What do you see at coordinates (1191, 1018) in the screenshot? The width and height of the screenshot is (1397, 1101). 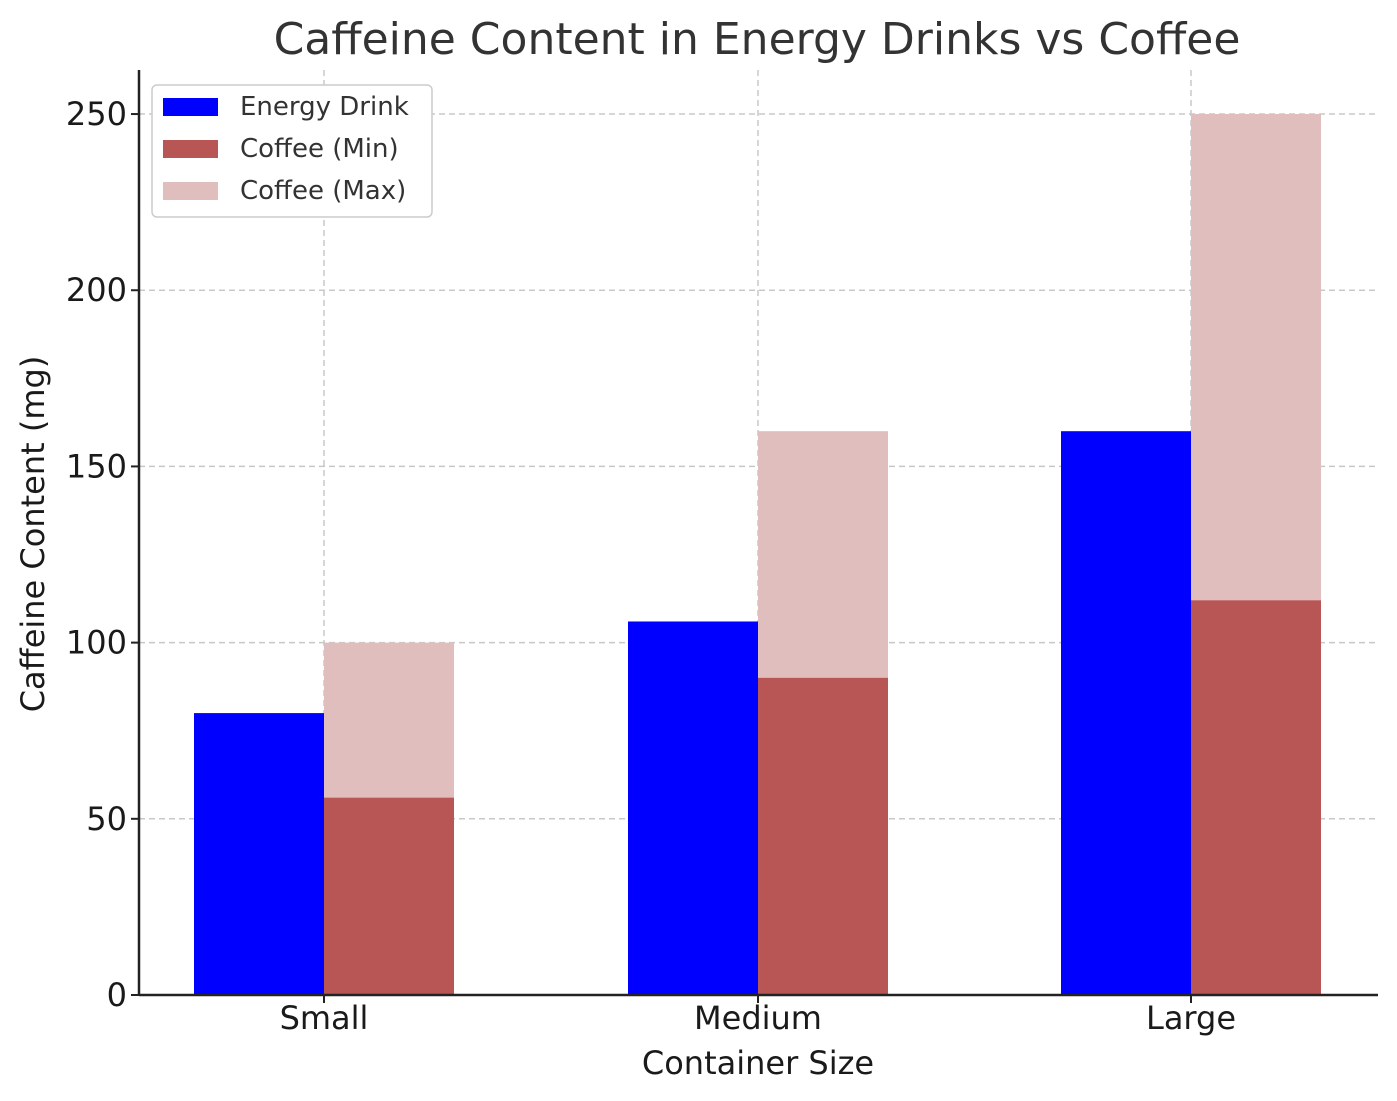 I see `x-tick-label: Large` at bounding box center [1191, 1018].